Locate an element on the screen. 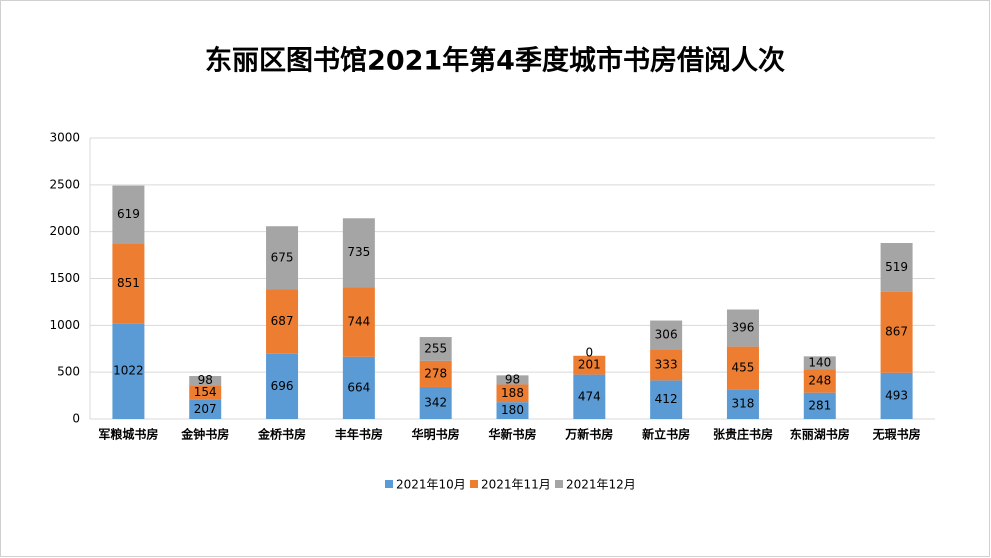 Image resolution: width=991 pixels, height=558 pixels. x-tick-label: 无瑕书房 is located at coordinates (896, 434).